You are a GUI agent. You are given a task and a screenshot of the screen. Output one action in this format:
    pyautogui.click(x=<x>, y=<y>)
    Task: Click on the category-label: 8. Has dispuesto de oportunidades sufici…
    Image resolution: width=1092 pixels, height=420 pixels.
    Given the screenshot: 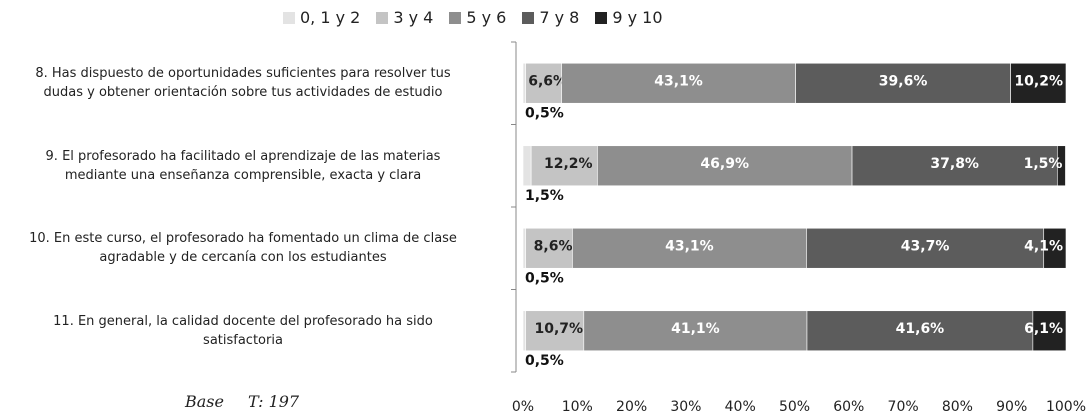 What is the action you would take?
    pyautogui.click(x=243, y=83)
    